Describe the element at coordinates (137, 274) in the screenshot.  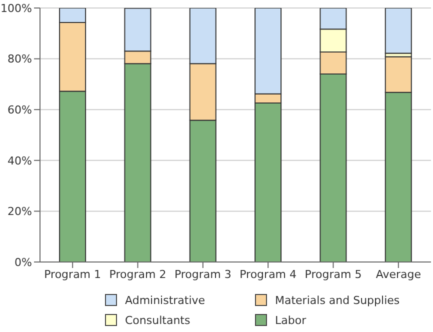
I see `x-tick-label: Program 2` at that location.